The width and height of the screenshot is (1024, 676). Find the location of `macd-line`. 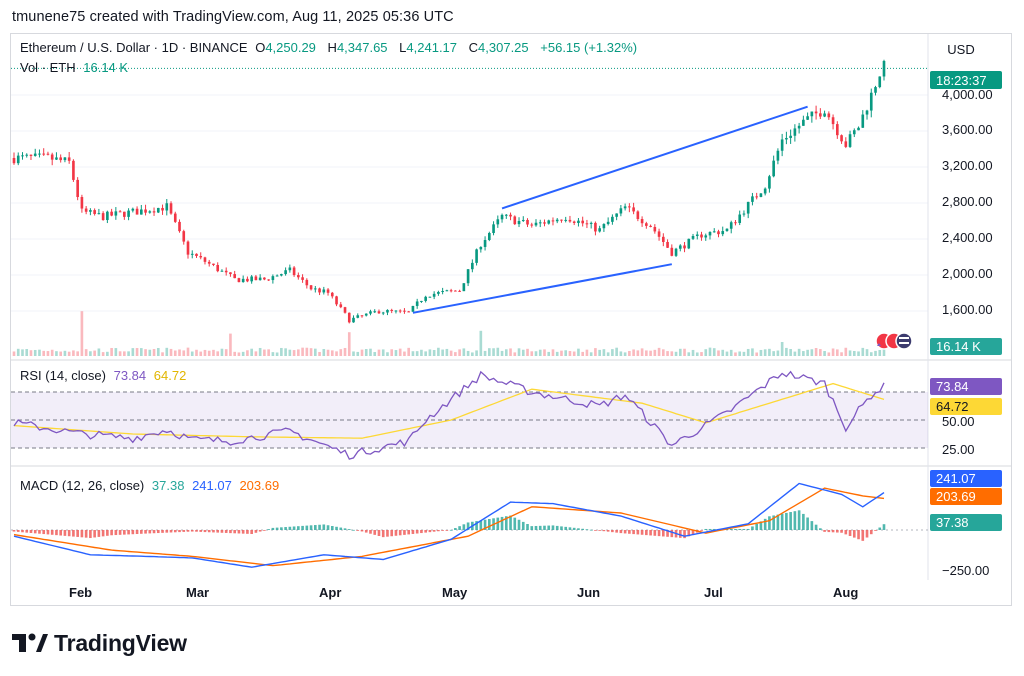

macd-line is located at coordinates (449, 525).